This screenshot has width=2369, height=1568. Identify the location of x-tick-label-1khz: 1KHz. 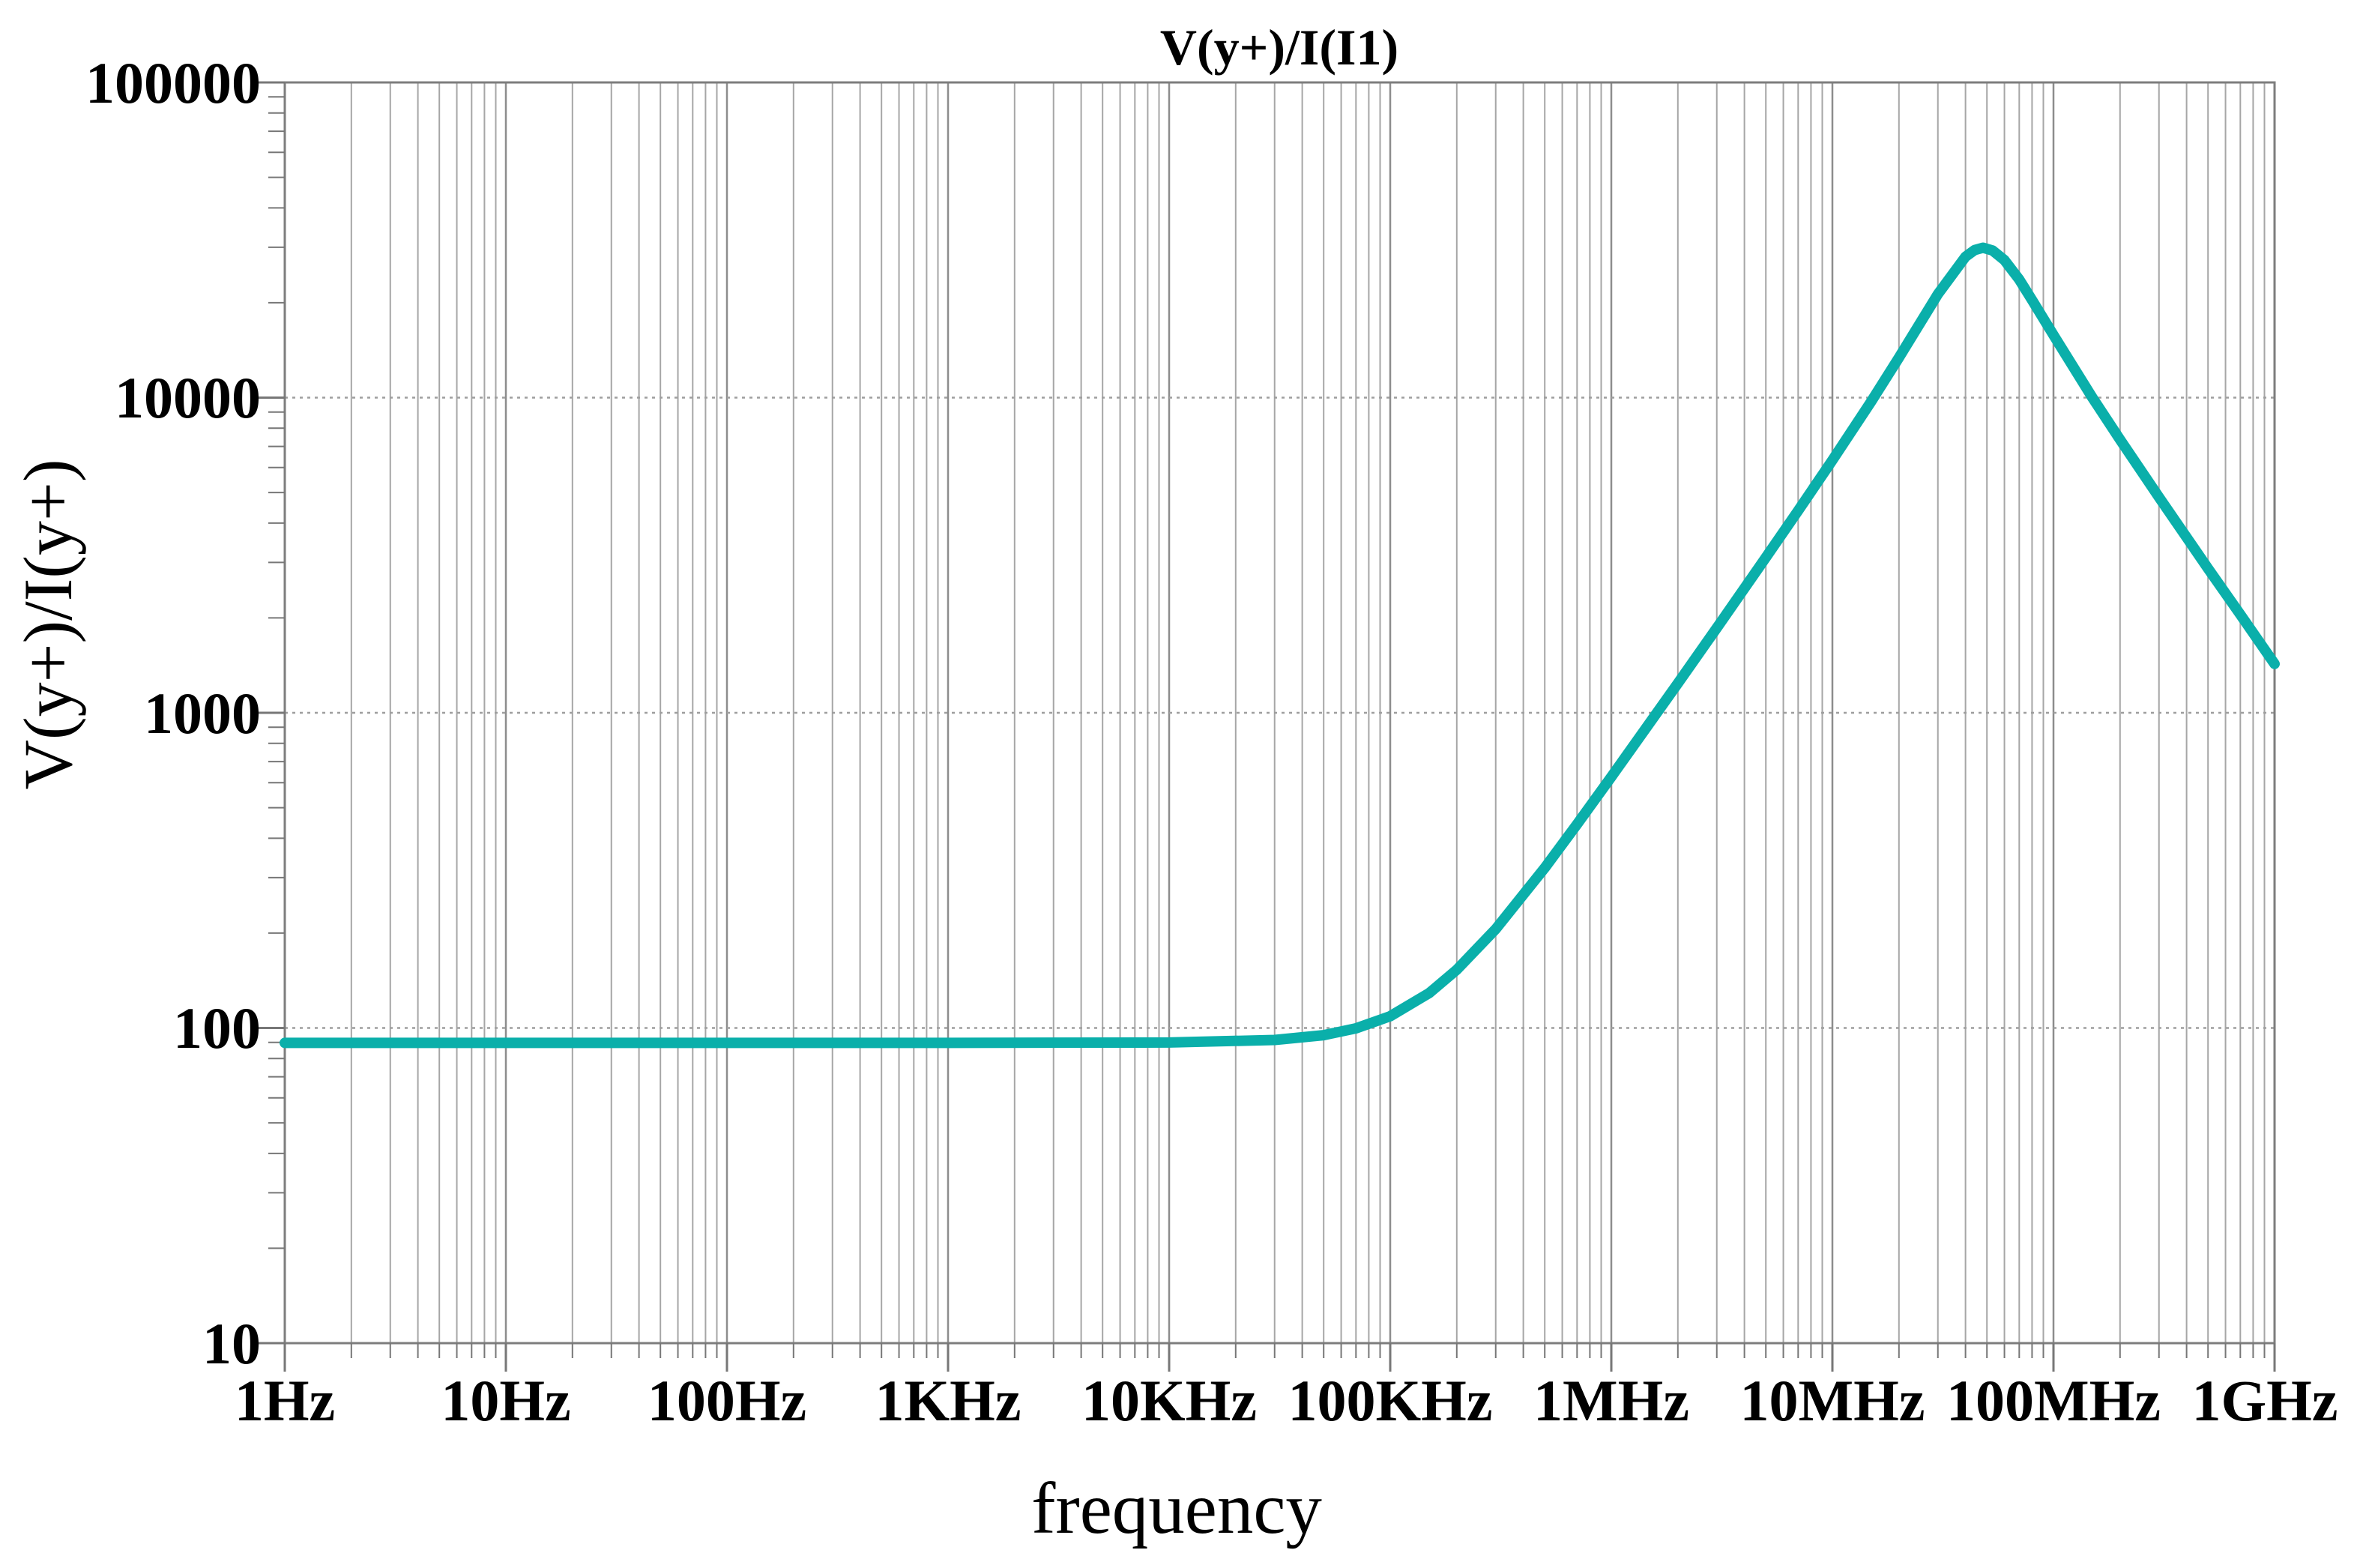
(948, 1400).